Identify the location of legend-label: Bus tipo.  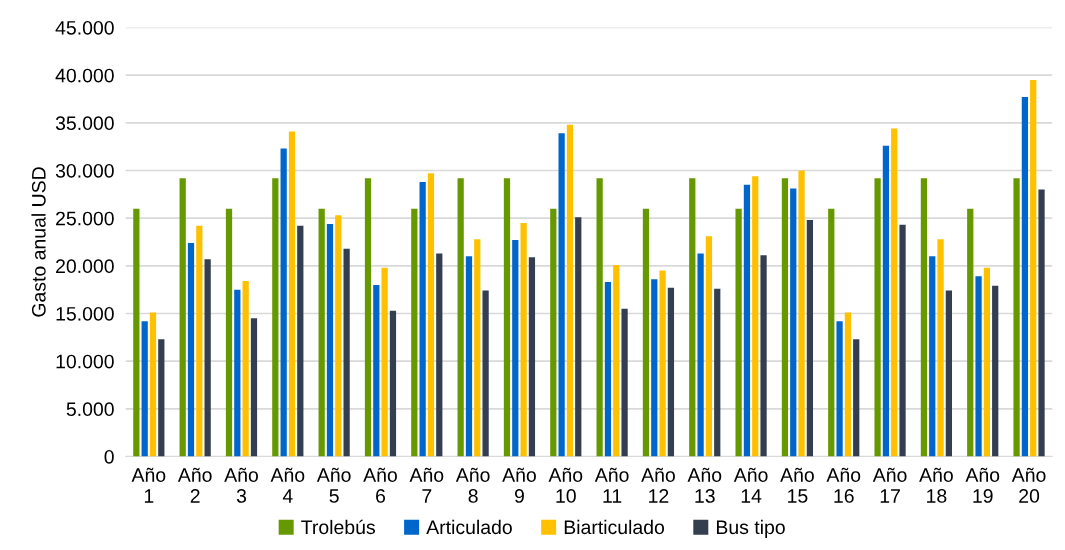
(750, 528).